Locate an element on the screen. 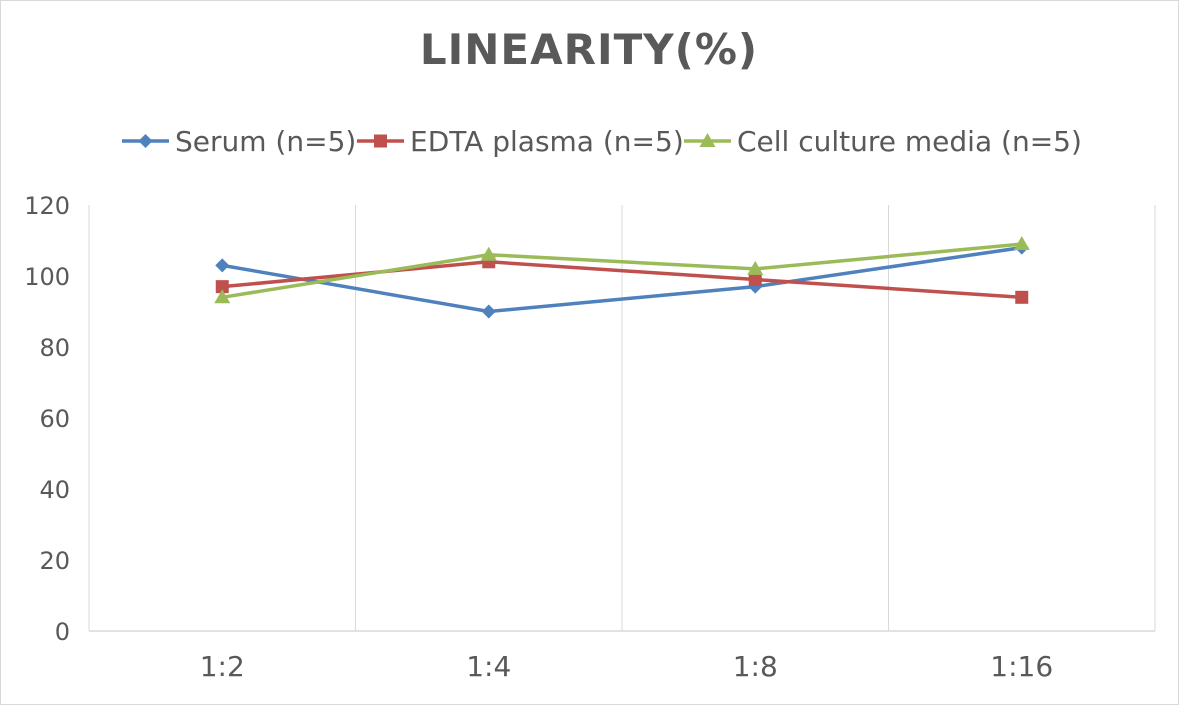 This screenshot has width=1179, height=705. legend-item: Cell culture media (n=5) is located at coordinates (883, 141).